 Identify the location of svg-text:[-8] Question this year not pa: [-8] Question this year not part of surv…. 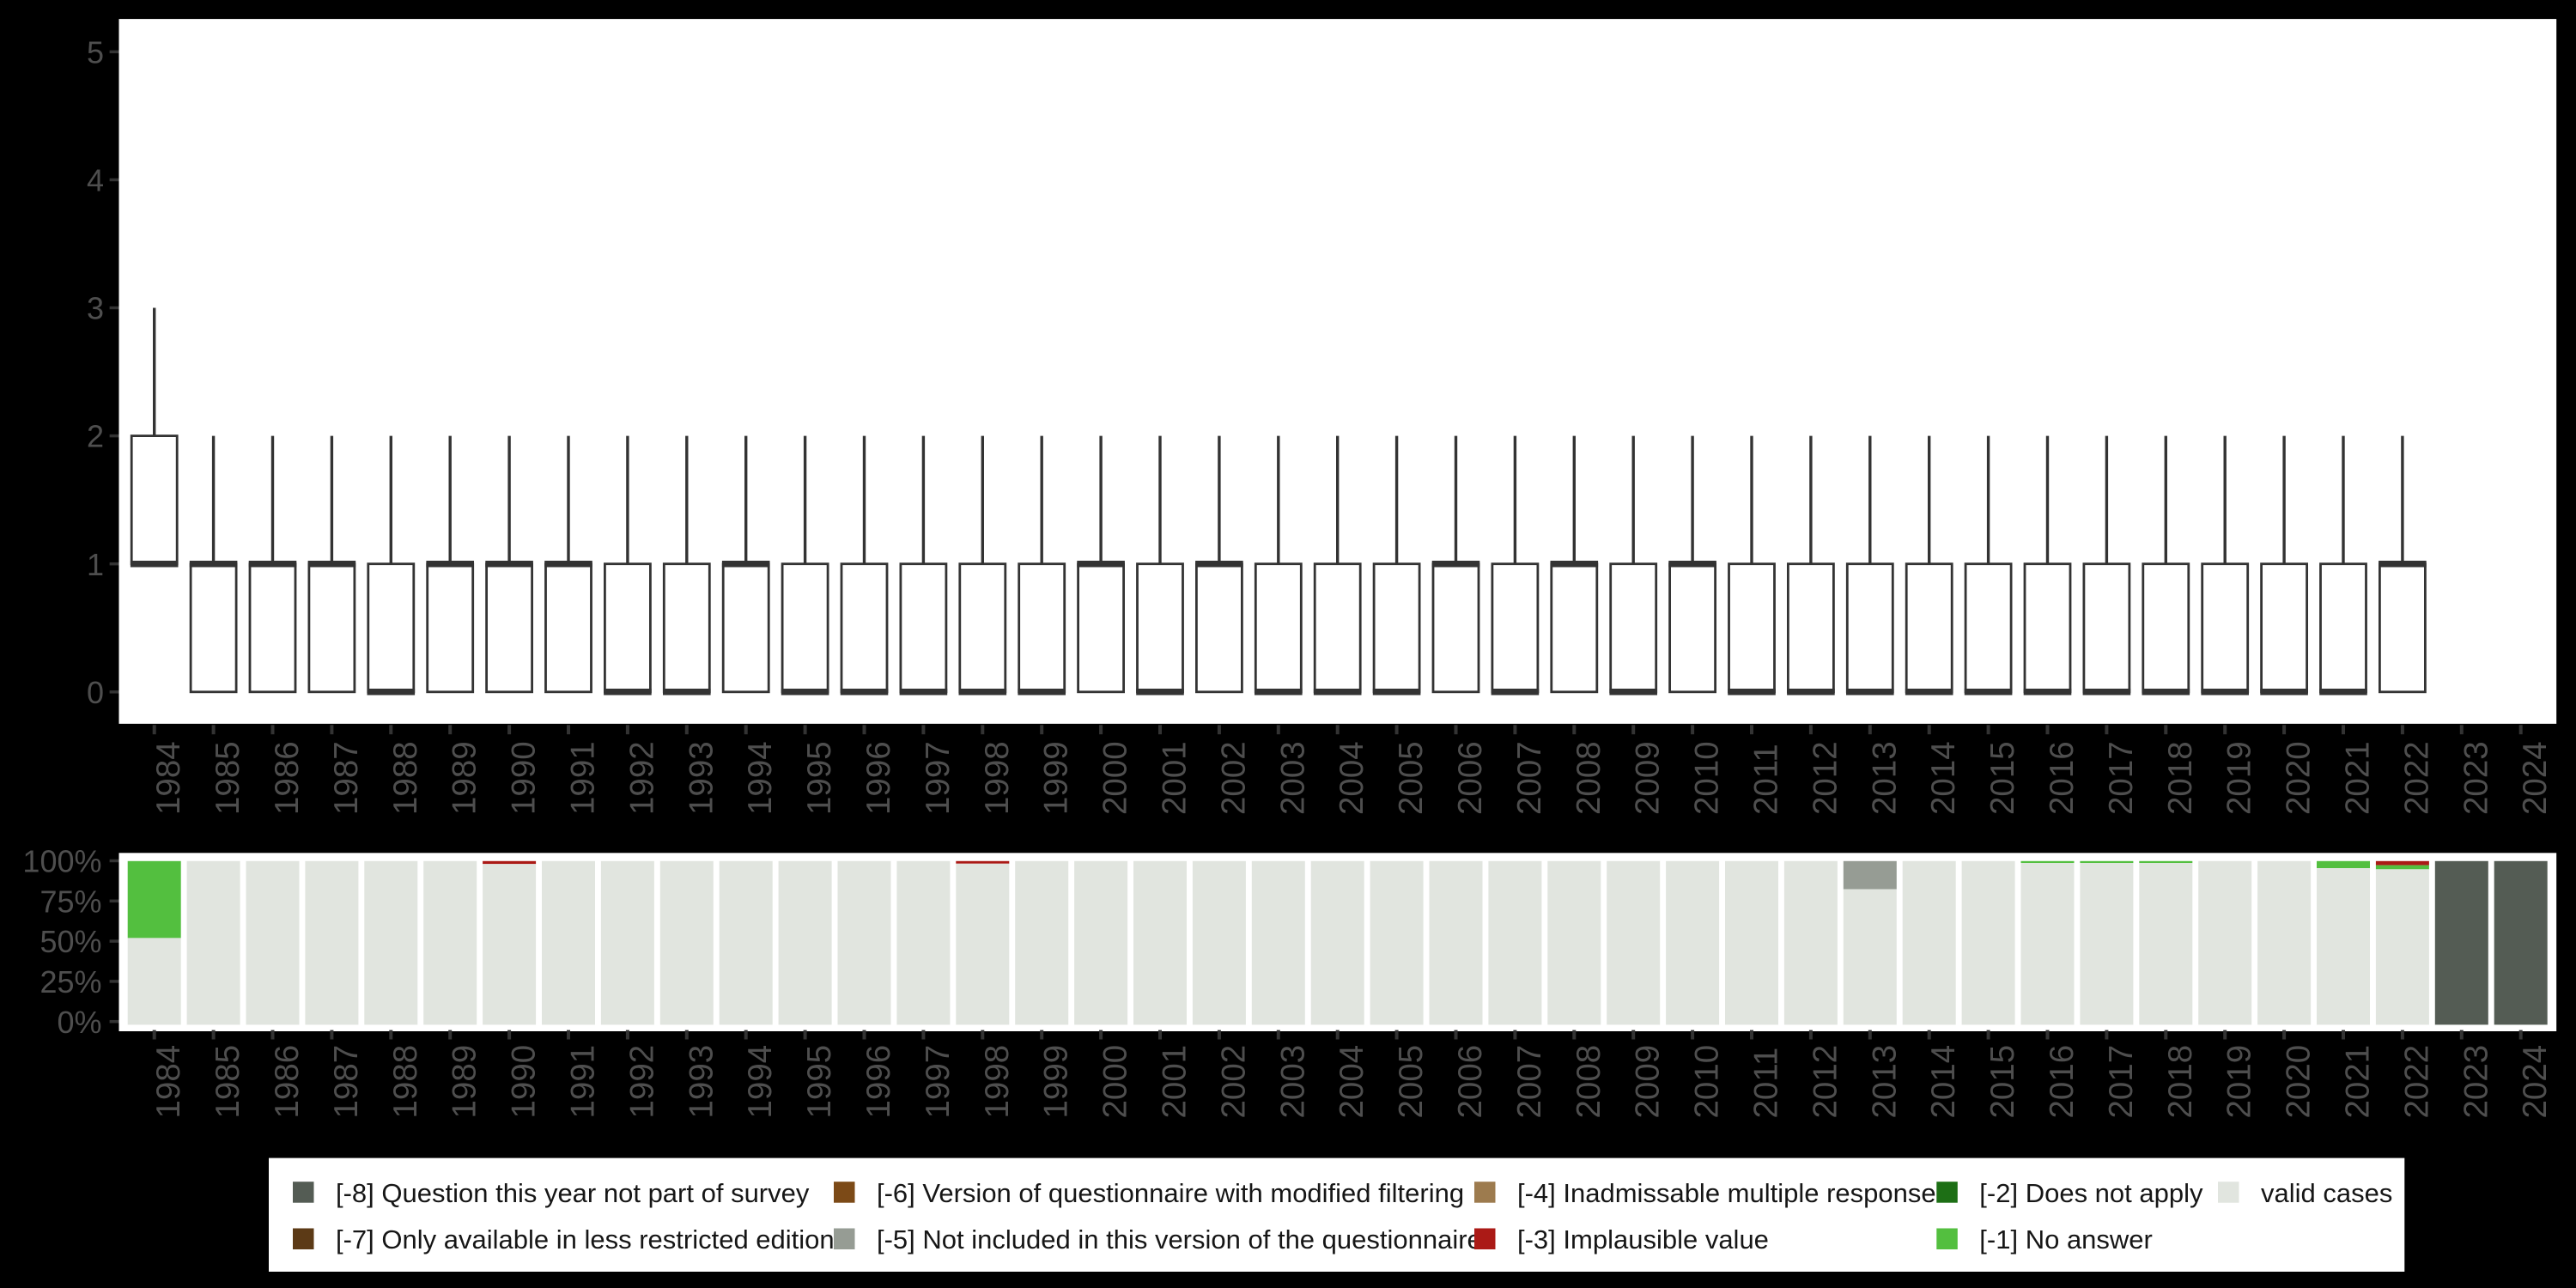
(573, 1193).